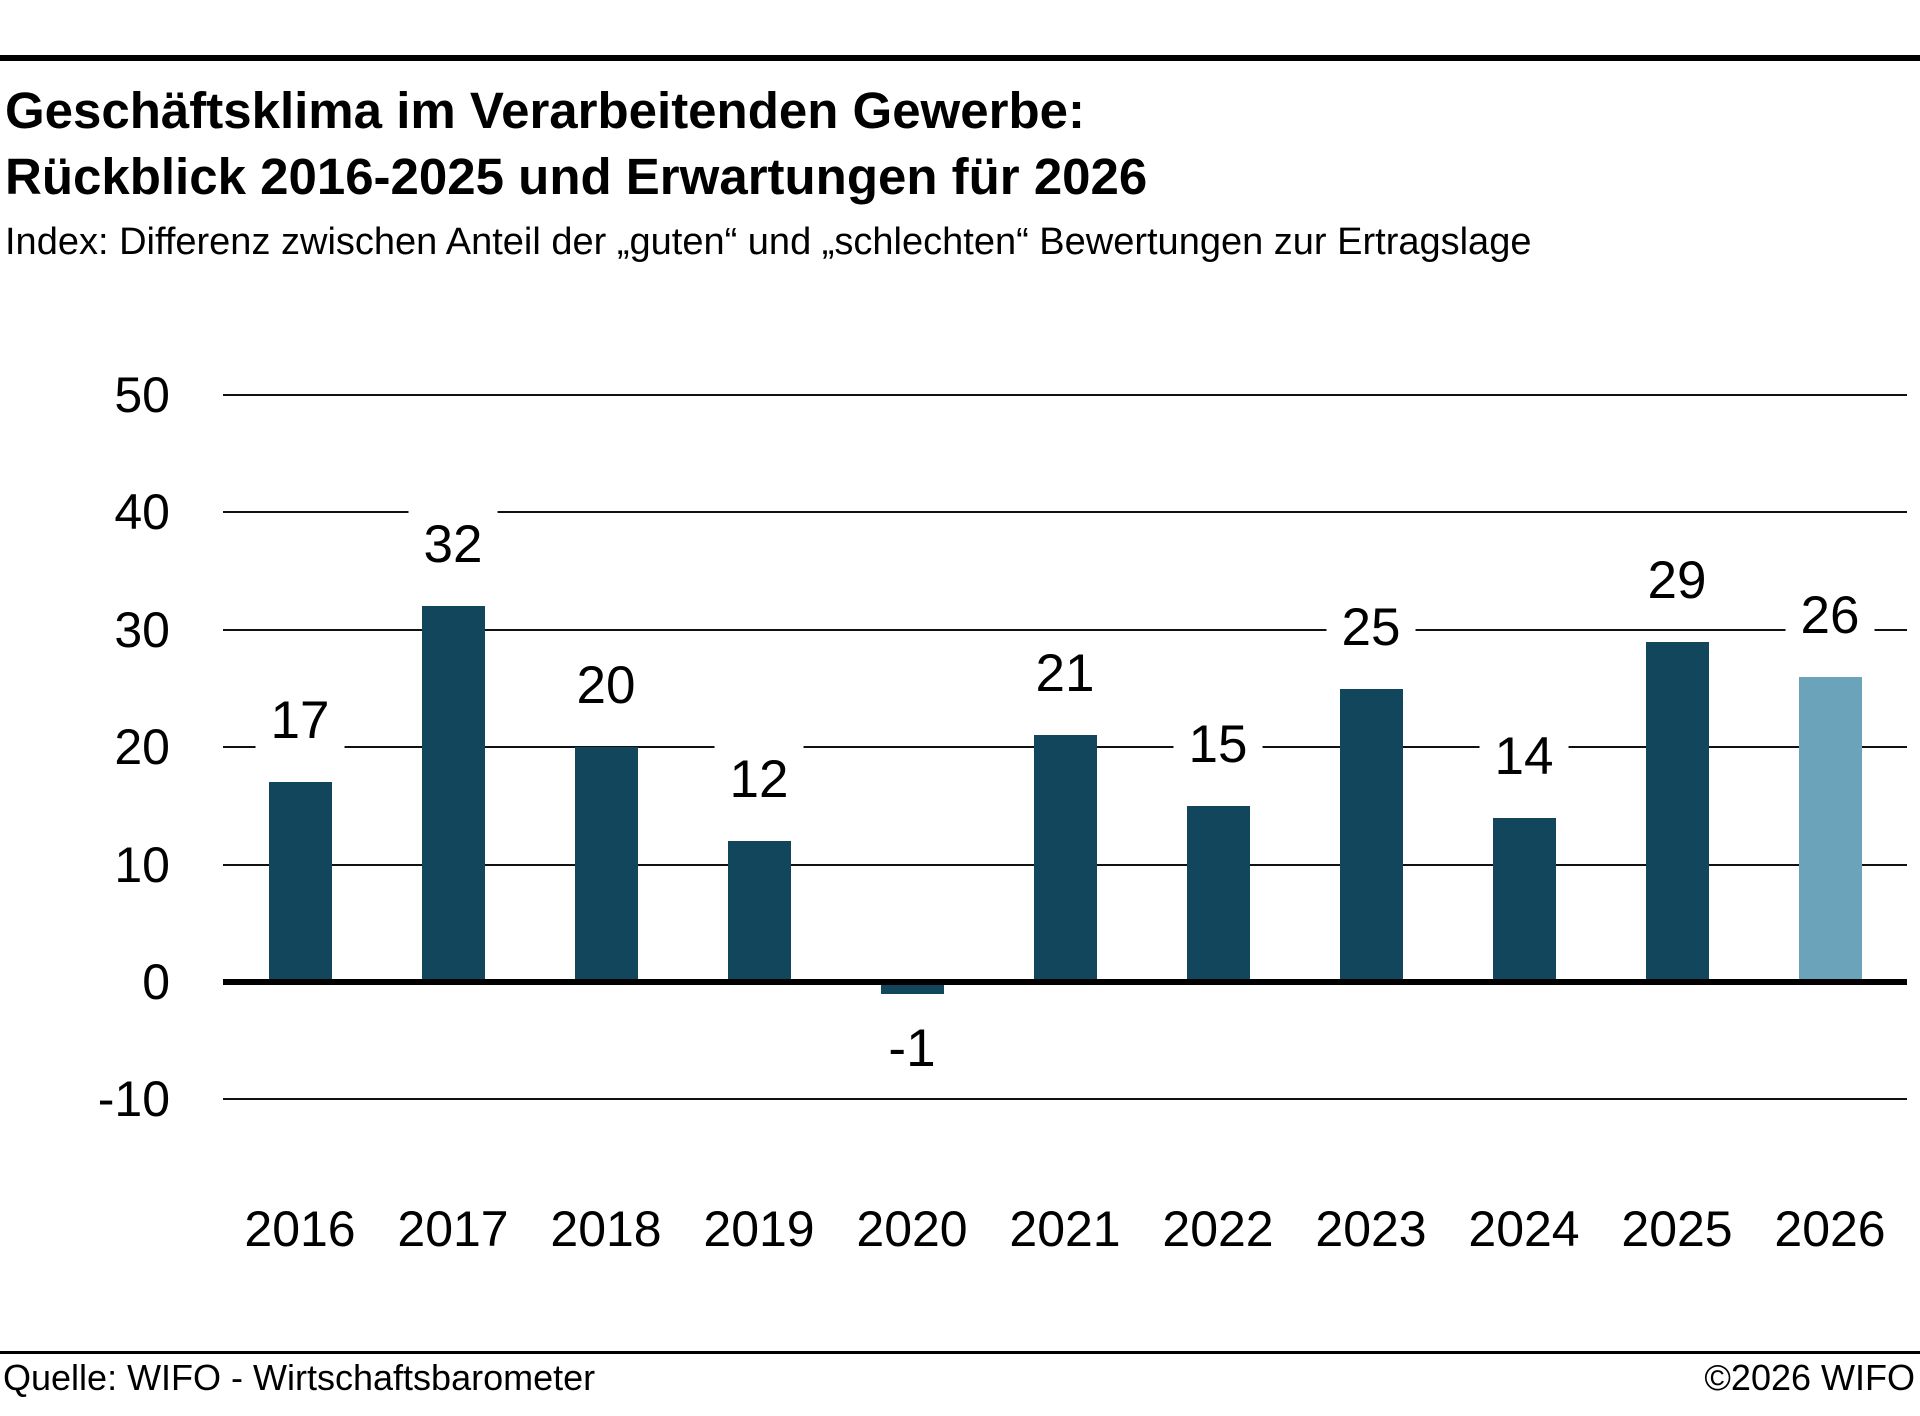  Describe the element at coordinates (1065, 1229) in the screenshot. I see `x-tick-label-2021: 2021` at that location.